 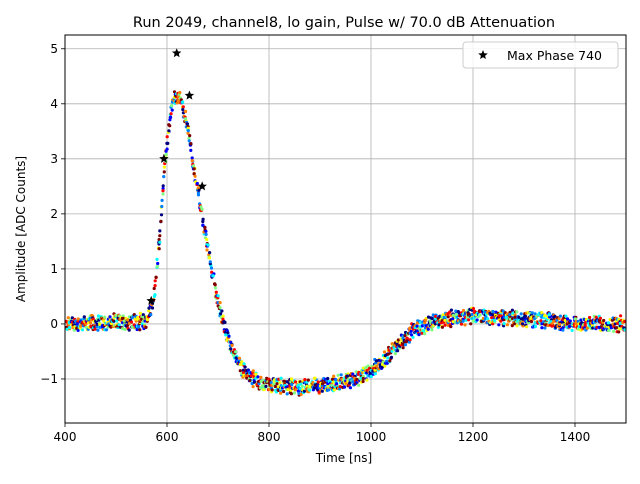 What do you see at coordinates (575, 437) in the screenshot?
I see `x-tick-label: 1400` at bounding box center [575, 437].